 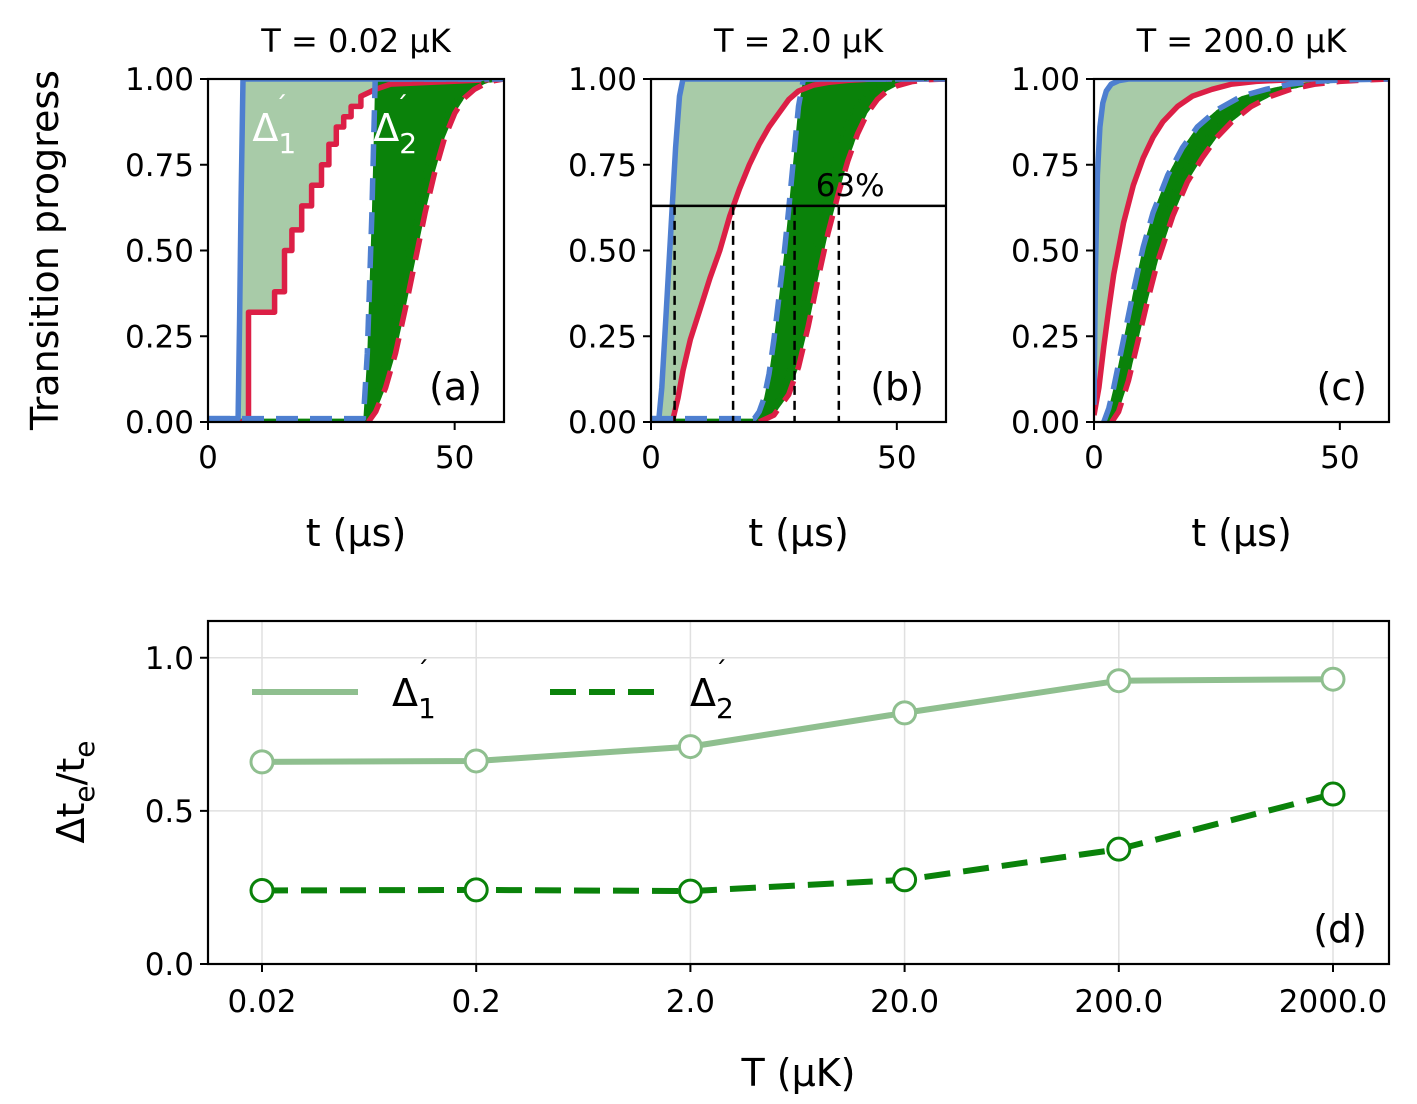 I want to click on panel-label: (d), so click(x=1340, y=929).